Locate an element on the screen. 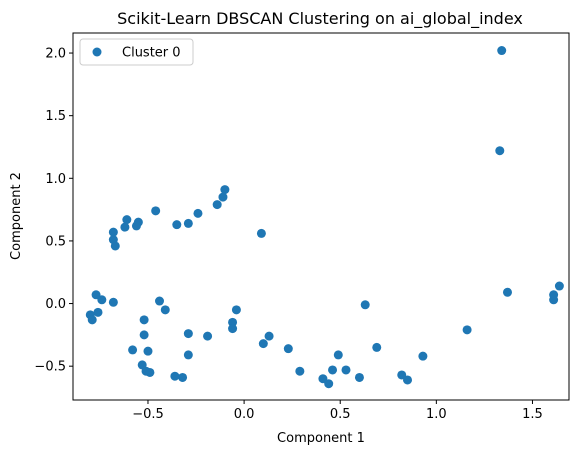  y-tick-label: 0.5 is located at coordinates (55, 241).